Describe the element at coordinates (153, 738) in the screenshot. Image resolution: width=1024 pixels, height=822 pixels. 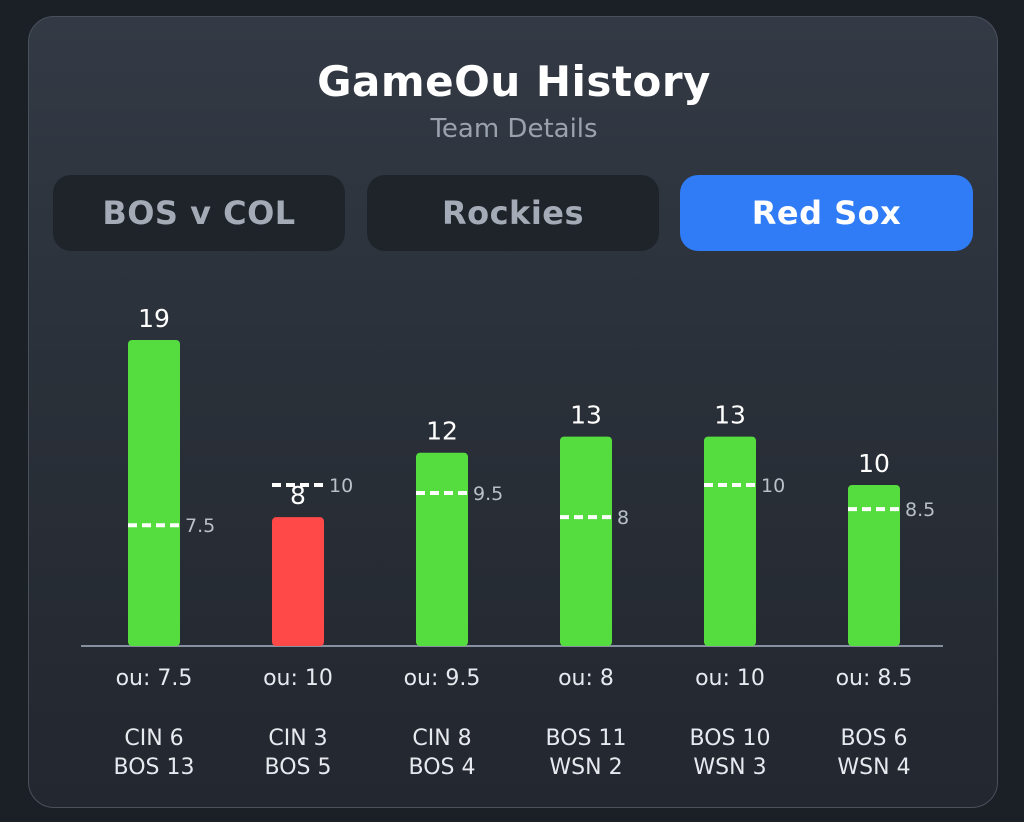
I see `game-score-line1: CIN 6` at that location.